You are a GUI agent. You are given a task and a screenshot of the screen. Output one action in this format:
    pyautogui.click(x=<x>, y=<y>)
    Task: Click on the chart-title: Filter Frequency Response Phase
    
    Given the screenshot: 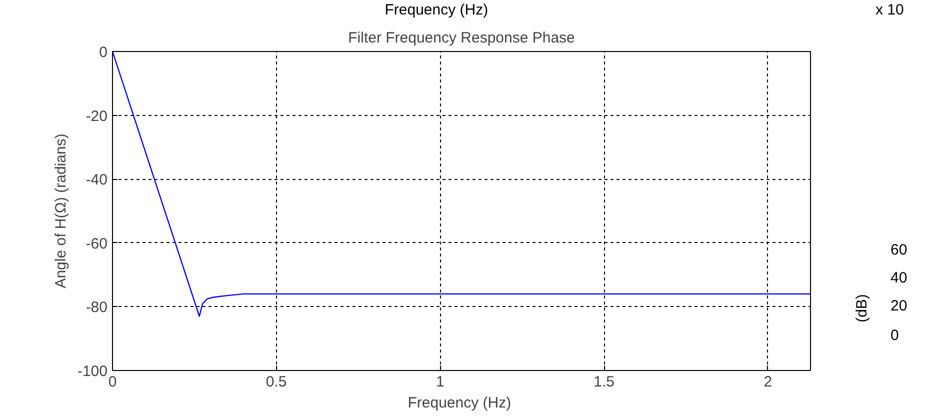 What is the action you would take?
    pyautogui.click(x=461, y=38)
    